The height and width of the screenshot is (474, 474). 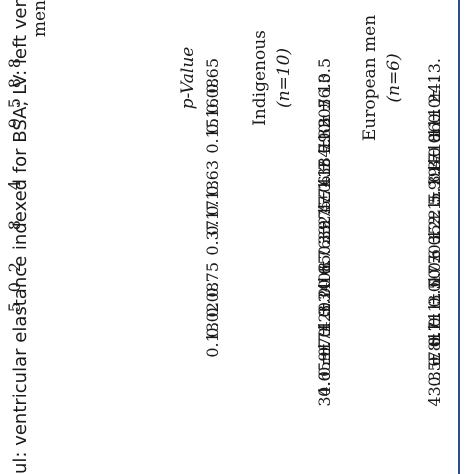 What do you see at coordinates (260, 78) in the screenshot?
I see `header-indigenous-title: Indigenous` at bounding box center [260, 78].